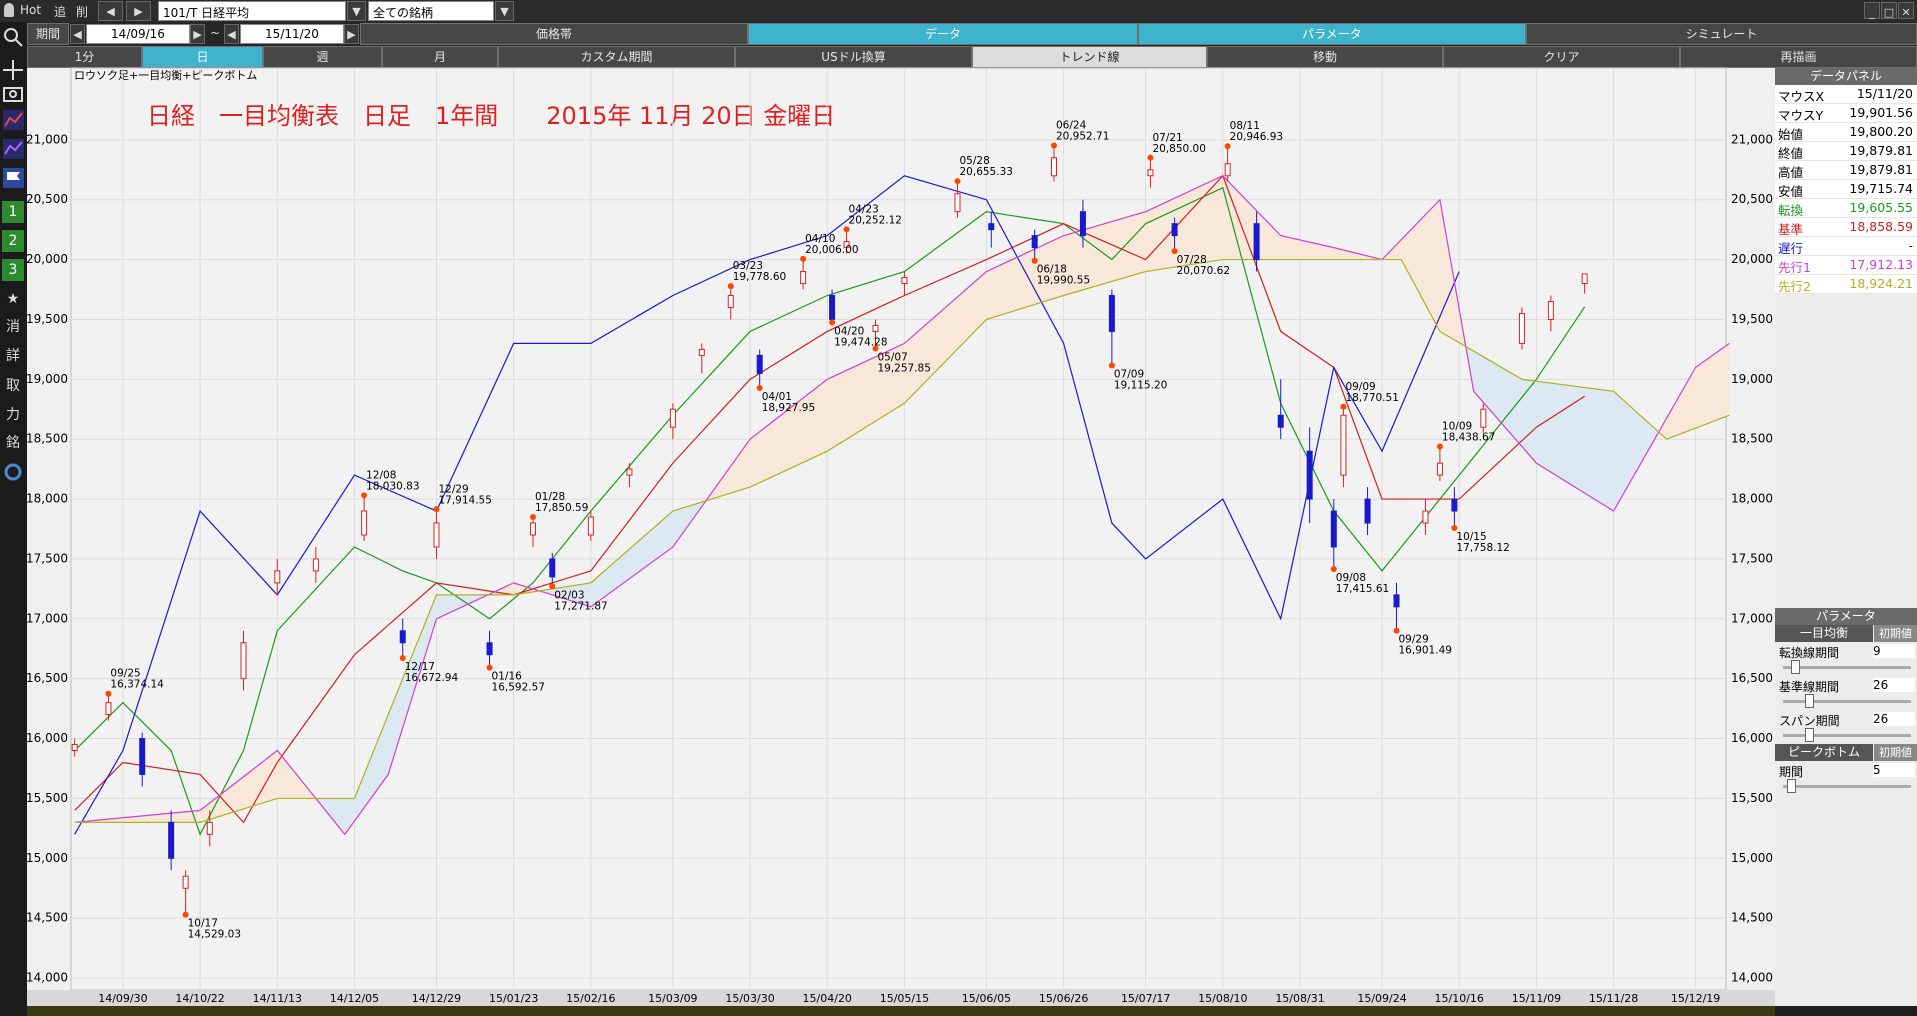 Image resolution: width=1917 pixels, height=1016 pixels. I want to click on marker-value: 16,672.94, so click(432, 678).